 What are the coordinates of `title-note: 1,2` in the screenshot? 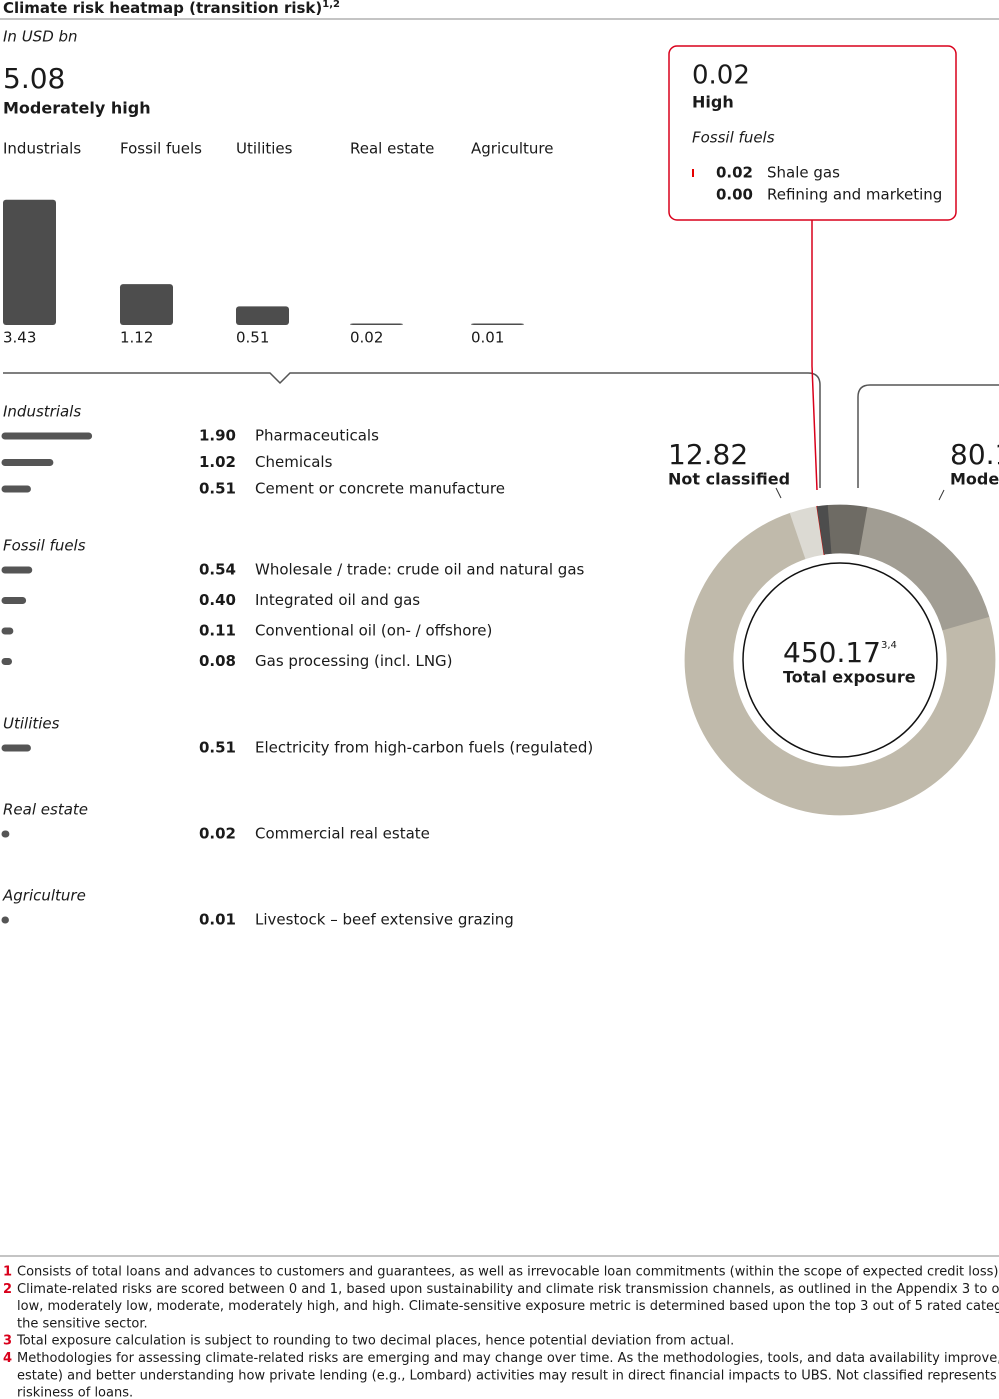 It's located at (331, 5).